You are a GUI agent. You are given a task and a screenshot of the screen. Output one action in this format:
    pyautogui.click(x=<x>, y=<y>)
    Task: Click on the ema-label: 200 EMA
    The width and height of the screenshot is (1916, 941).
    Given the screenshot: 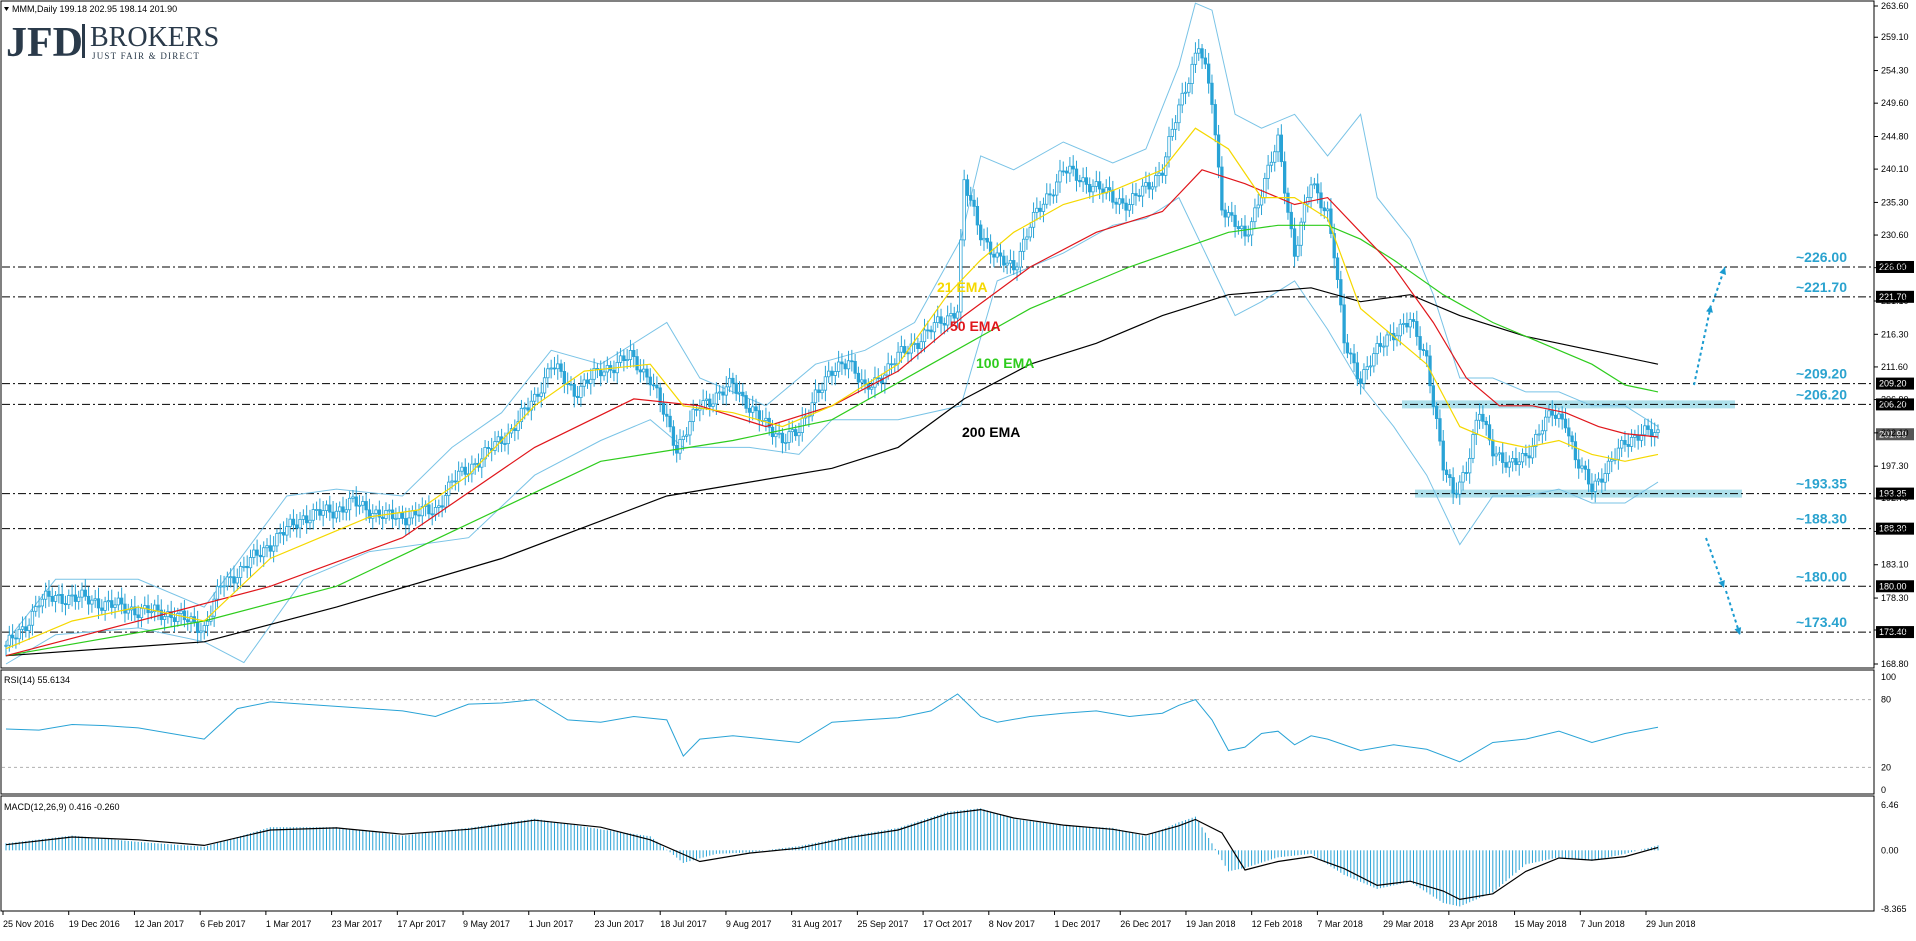 What is the action you would take?
    pyautogui.click(x=991, y=432)
    